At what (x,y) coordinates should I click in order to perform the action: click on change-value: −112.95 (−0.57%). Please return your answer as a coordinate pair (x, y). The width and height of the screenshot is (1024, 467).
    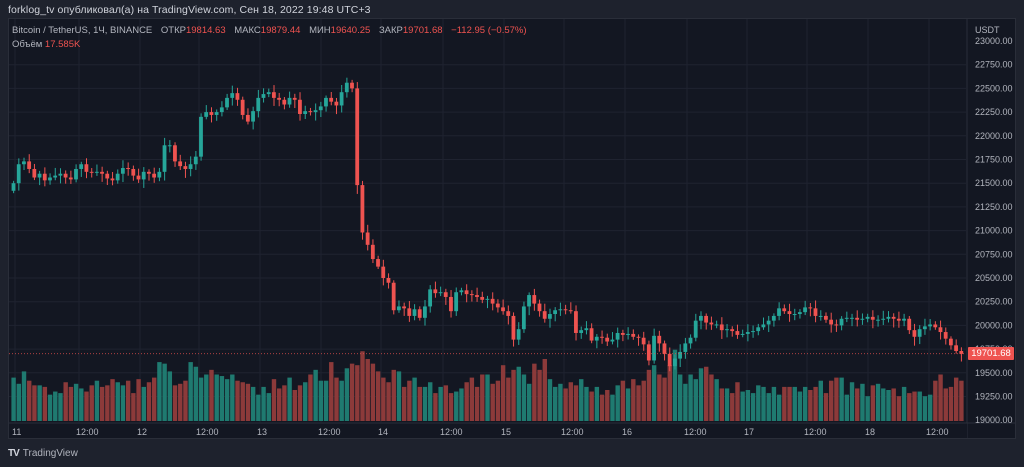
    Looking at the image, I should click on (489, 30).